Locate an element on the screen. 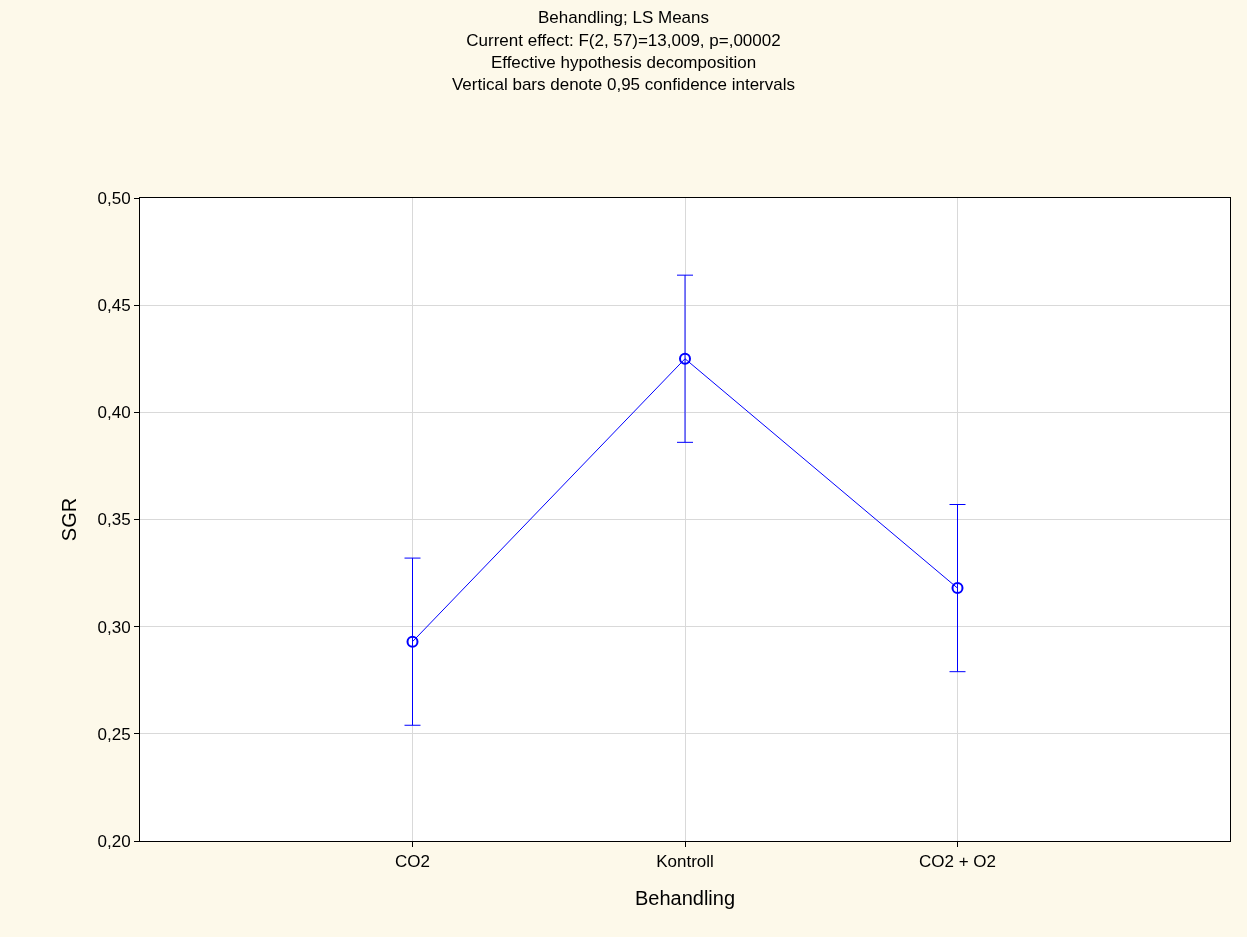 The height and width of the screenshot is (937, 1247). y-axis-title: SGR is located at coordinates (69, 519).